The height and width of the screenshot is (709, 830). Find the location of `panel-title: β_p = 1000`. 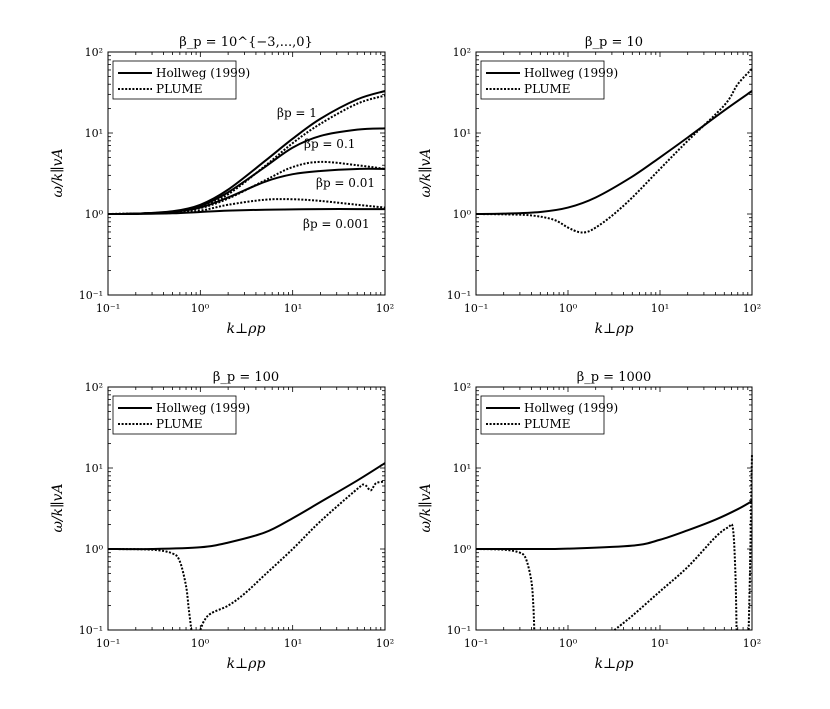

panel-title: β_p = 1000 is located at coordinates (614, 377).